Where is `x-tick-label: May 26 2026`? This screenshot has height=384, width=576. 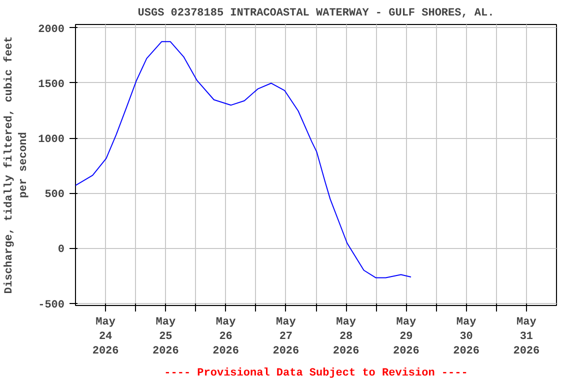
x-tick-label: May 26 2026 is located at coordinates (226, 337).